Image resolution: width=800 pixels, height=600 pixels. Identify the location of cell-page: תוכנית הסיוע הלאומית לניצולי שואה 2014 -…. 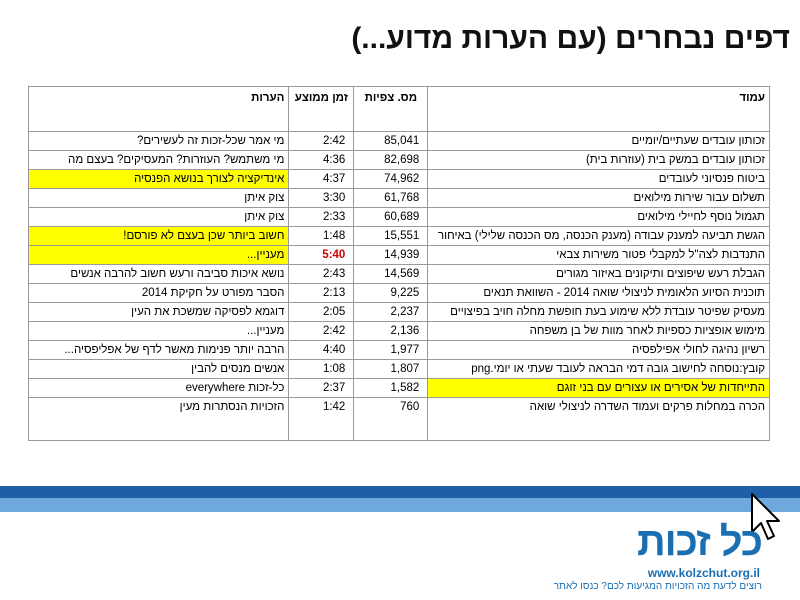
(598, 293).